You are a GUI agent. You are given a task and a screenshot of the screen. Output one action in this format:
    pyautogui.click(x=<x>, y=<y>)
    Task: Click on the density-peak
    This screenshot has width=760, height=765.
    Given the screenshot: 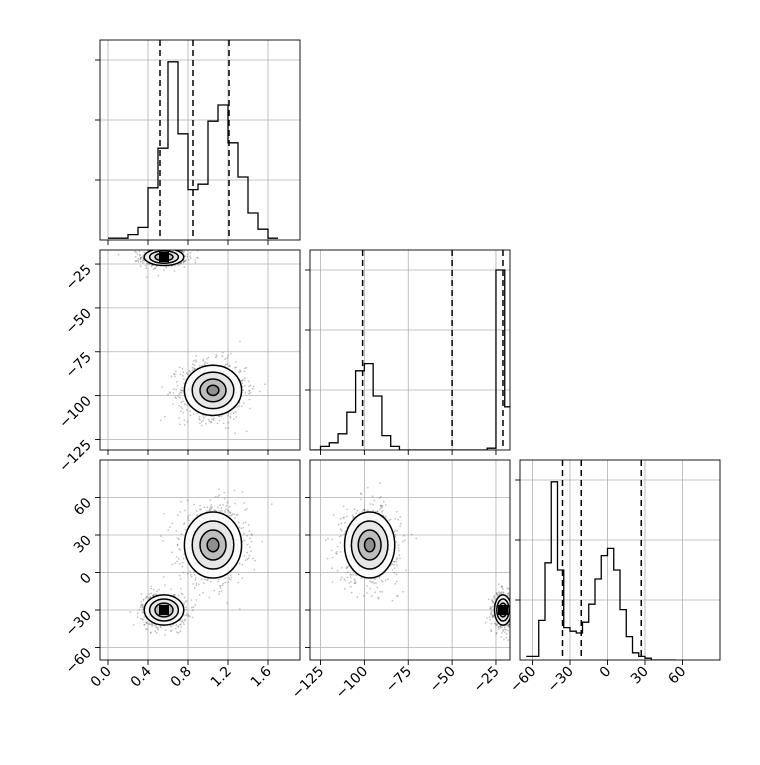 What is the action you would take?
    pyautogui.click(x=502, y=610)
    